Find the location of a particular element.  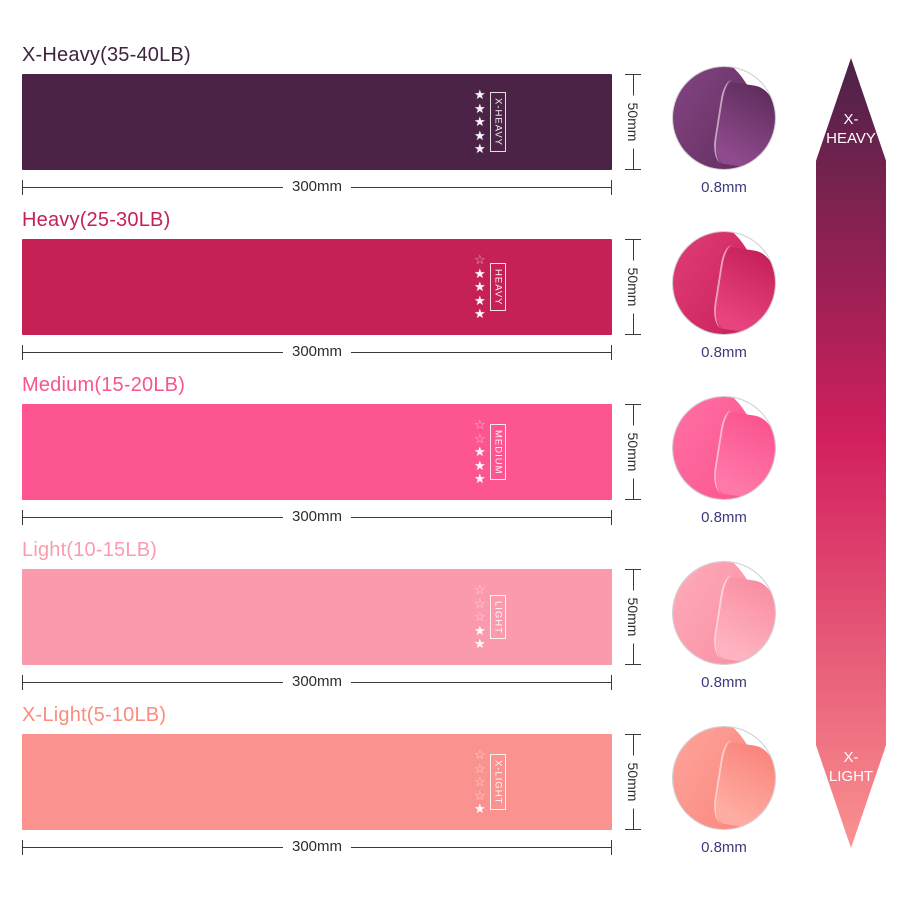

band-print-mark: ☆ ★ ★ ★ ★ HEAVY is located at coordinates (490, 287).